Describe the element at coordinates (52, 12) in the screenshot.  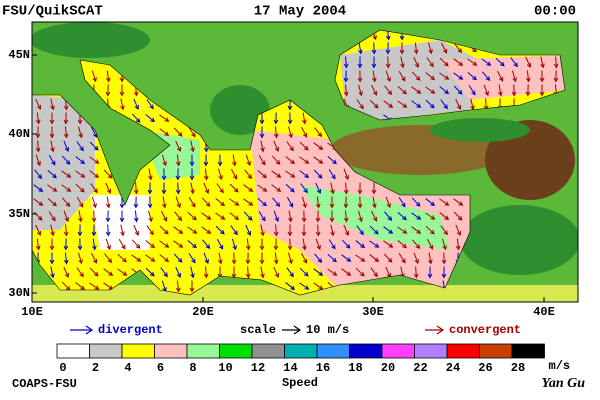
I see `product-label: FSU/QuikSCAT` at that location.